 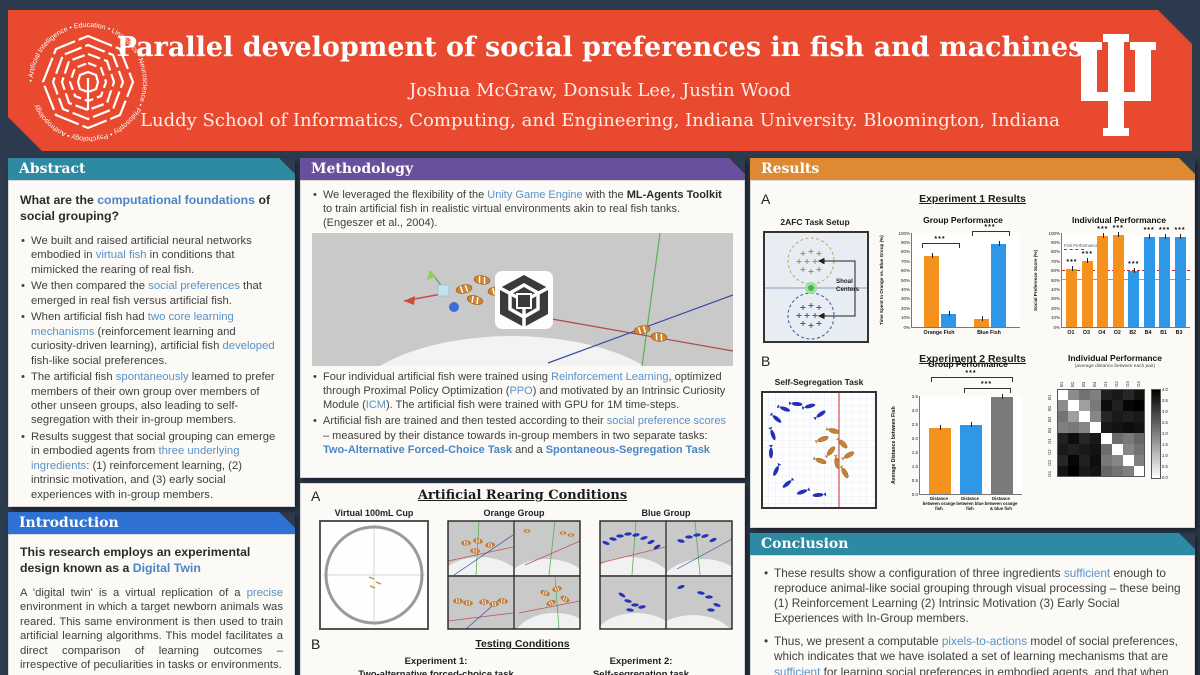 What do you see at coordinates (264, 592) in the screenshot?
I see `text-segment: precise` at bounding box center [264, 592].